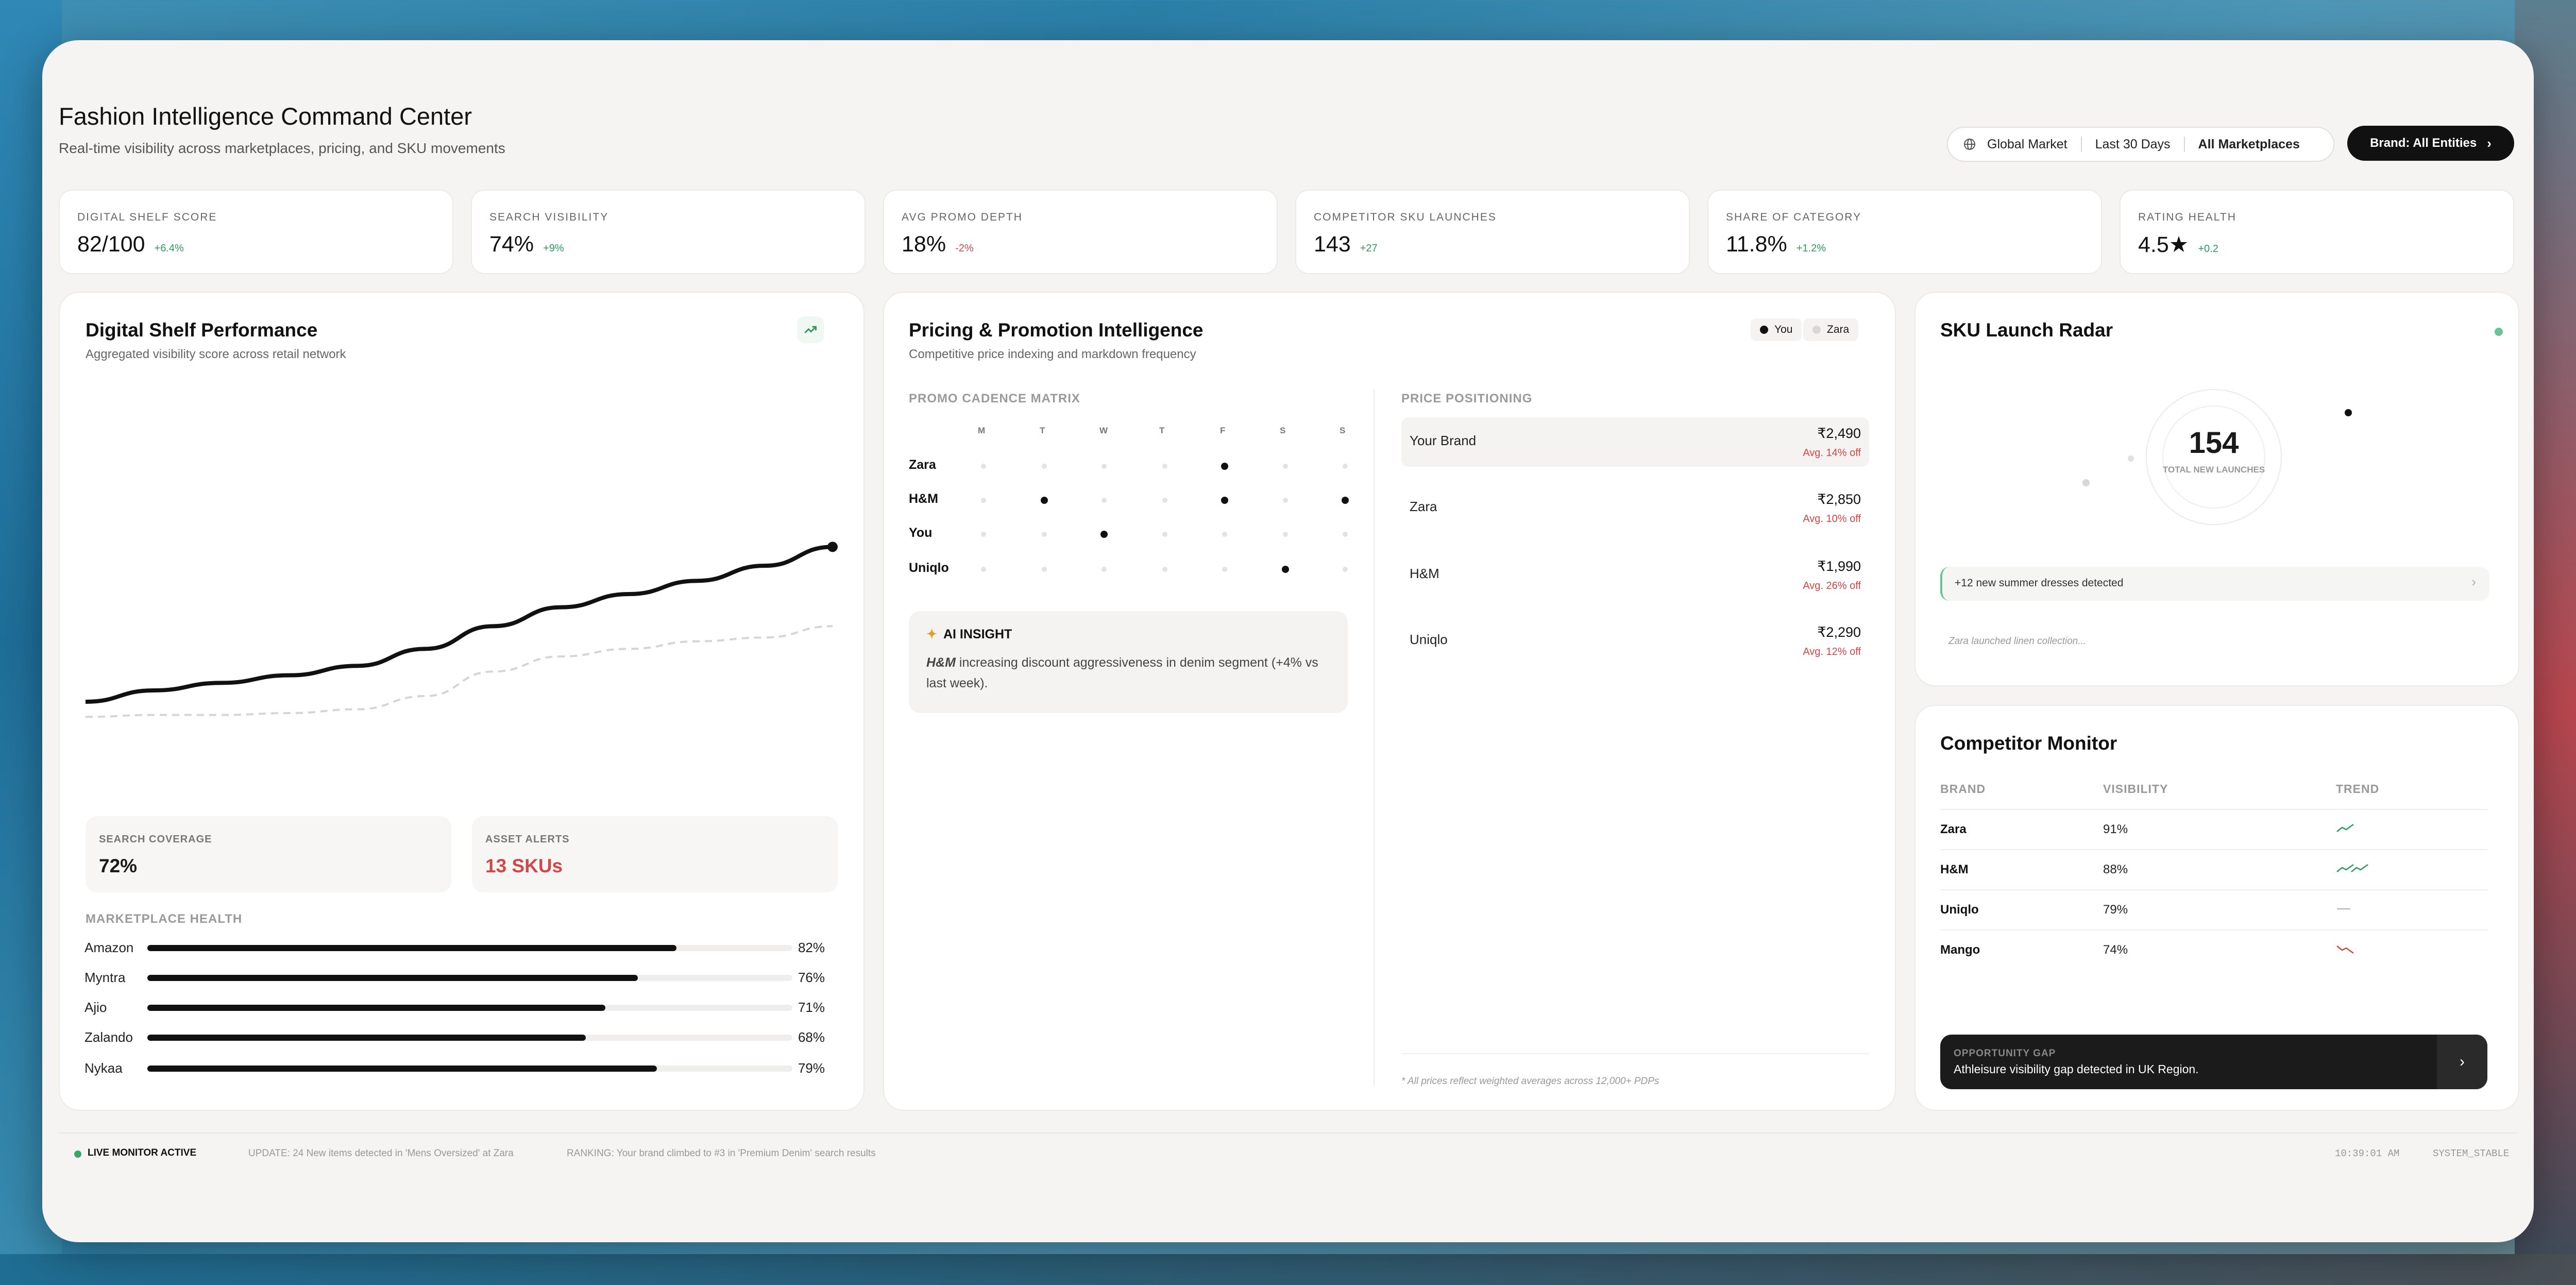  I want to click on kpi-card-search-visibility: SEARCH VISIBILITY 74% +9%, so click(668, 232).